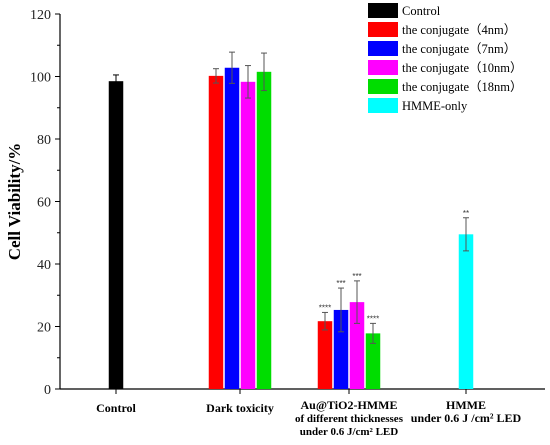  What do you see at coordinates (40, 78) in the screenshot?
I see `y-tick-label: 100` at bounding box center [40, 78].